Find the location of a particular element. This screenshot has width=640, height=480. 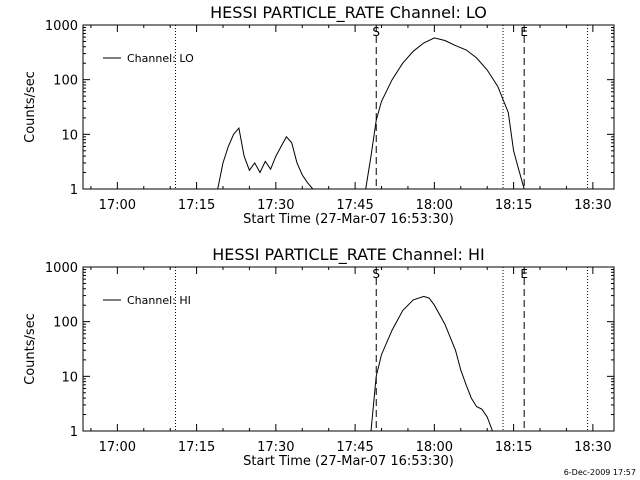

series-line is located at coordinates (431, 363).